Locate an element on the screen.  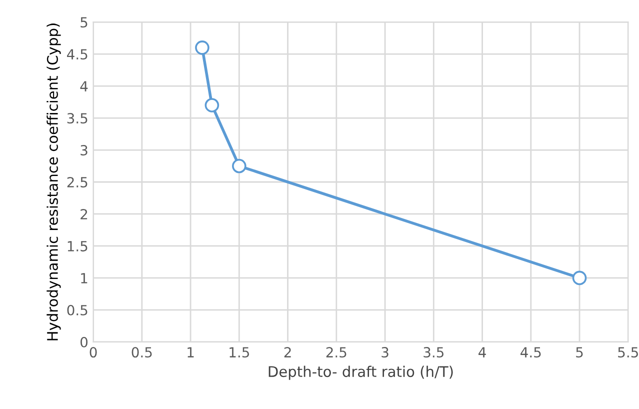
x-tick-label: 0.5 is located at coordinates (142, 352).